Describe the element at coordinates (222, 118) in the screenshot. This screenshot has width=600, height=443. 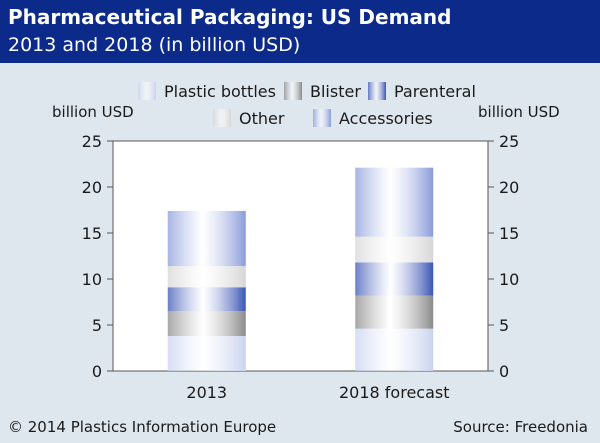
I see `legend-swatch-other` at that location.